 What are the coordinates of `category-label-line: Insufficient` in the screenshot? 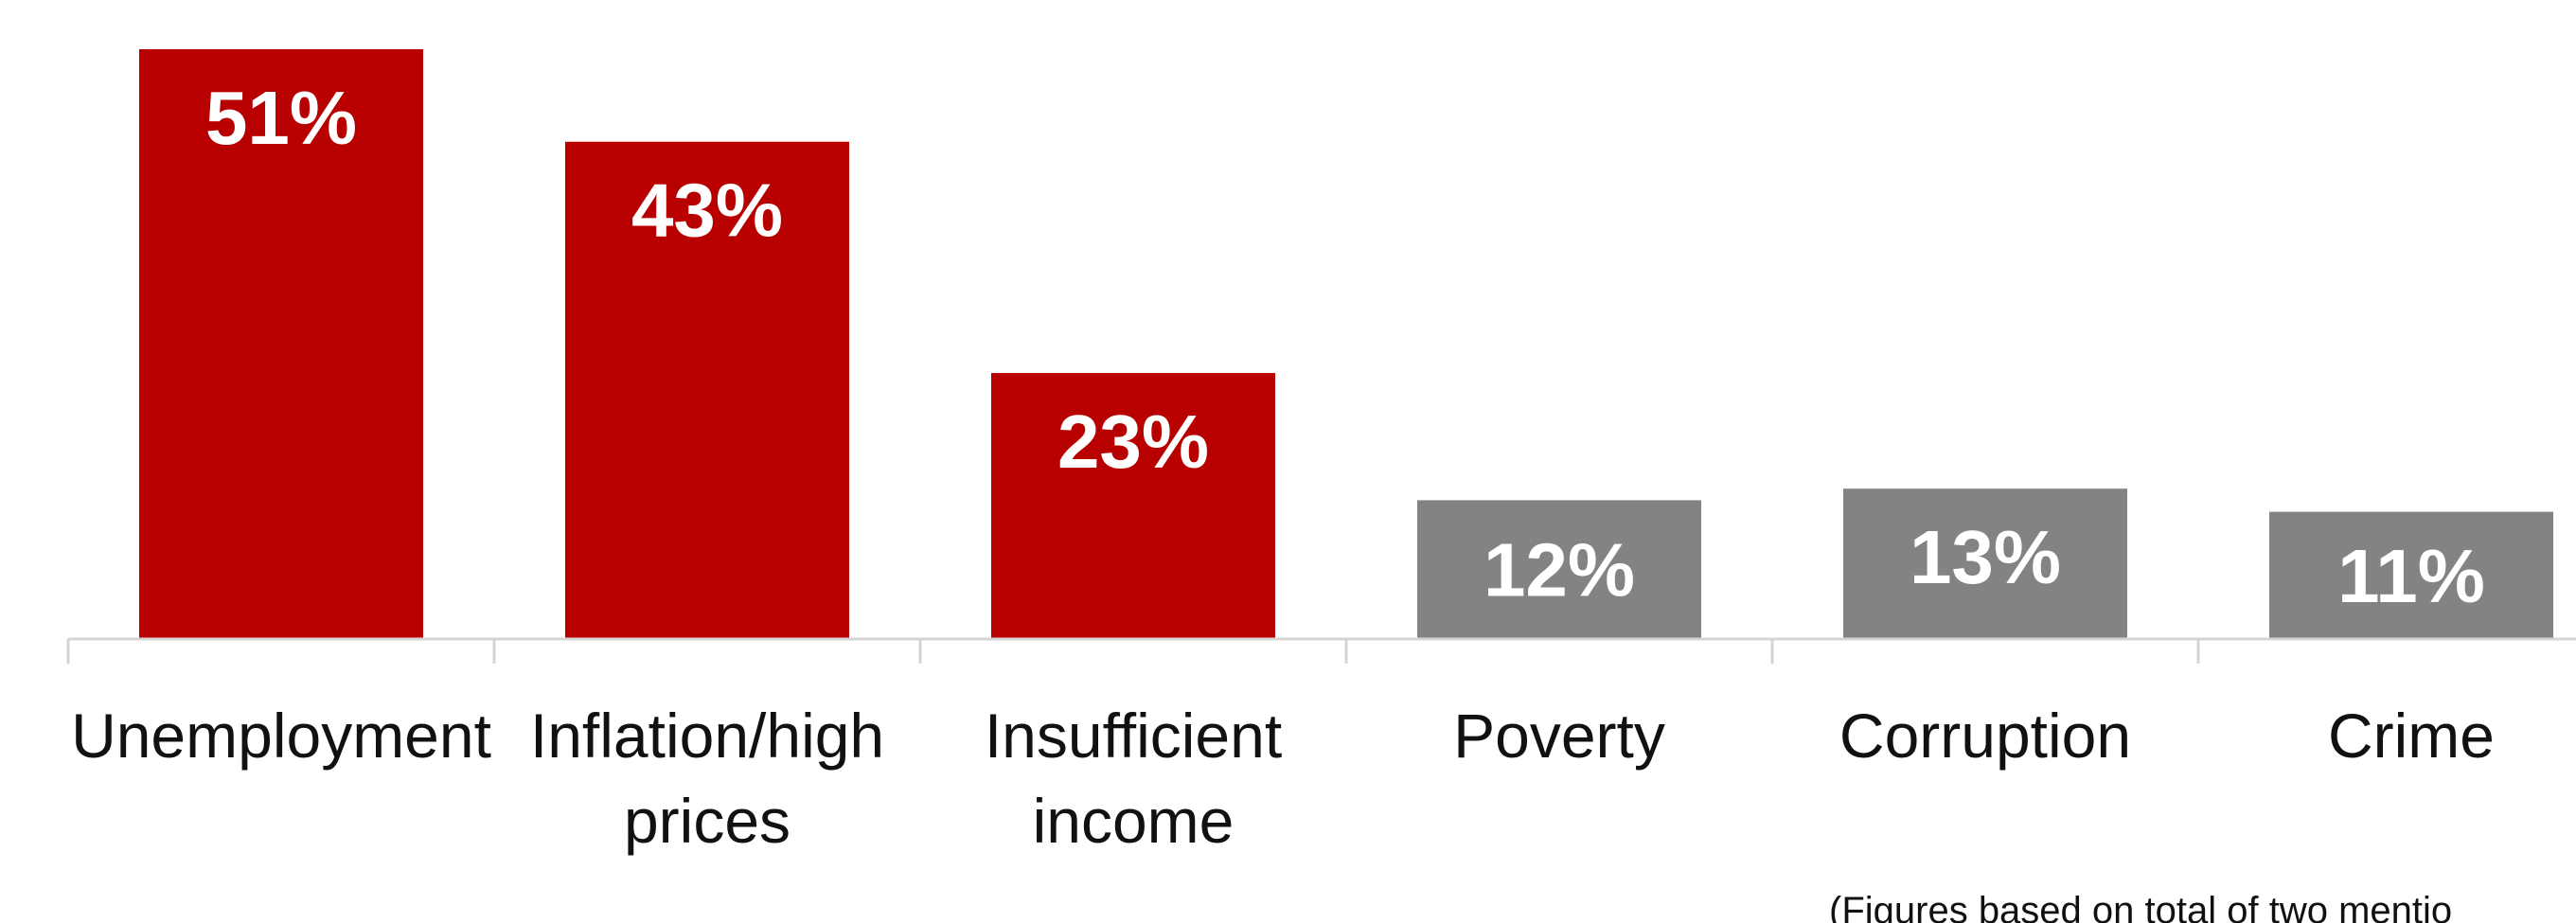 It's located at (1134, 736).